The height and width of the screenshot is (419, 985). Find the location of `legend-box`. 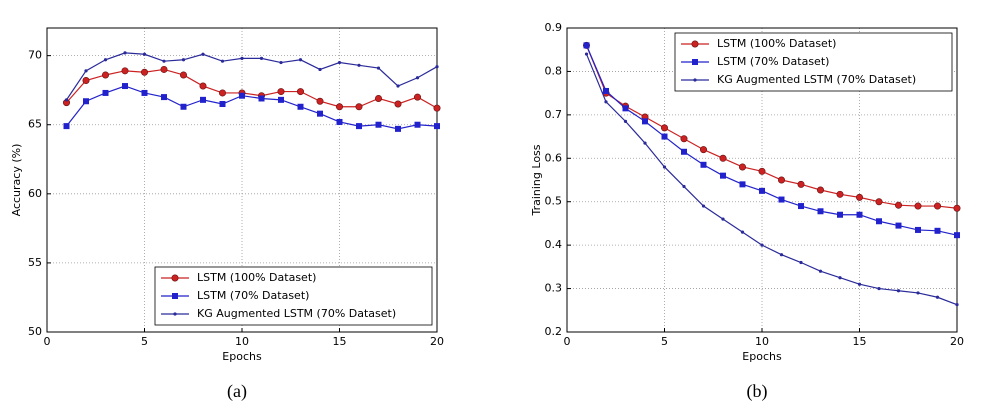

legend-box is located at coordinates (293, 296).